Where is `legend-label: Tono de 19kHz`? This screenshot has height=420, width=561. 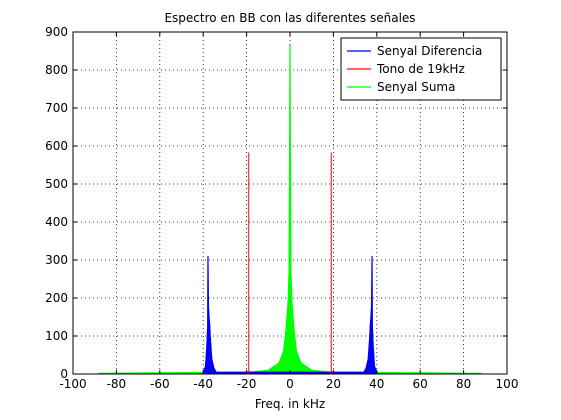
legend-label: Tono de 19kHz is located at coordinates (420, 69).